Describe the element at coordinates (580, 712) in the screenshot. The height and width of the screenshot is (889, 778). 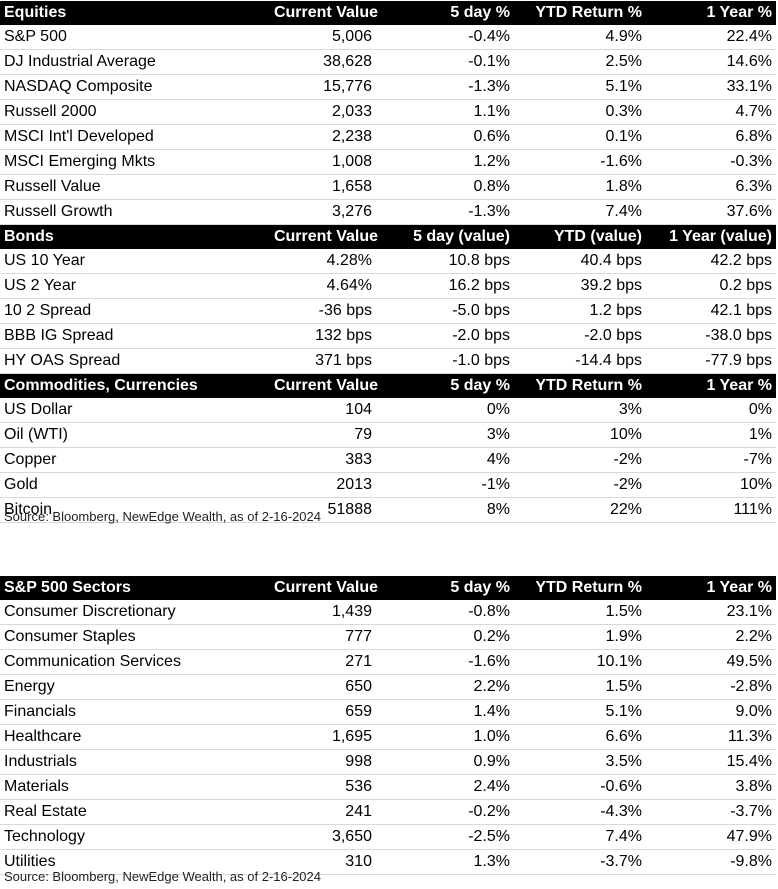
I see `table-cell: 5.1%` at that location.